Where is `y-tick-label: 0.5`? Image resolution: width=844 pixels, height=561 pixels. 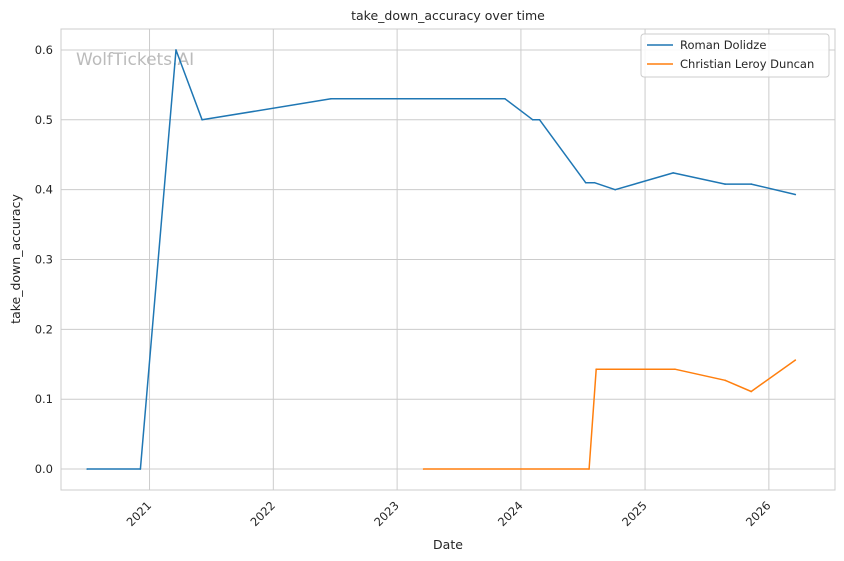
y-tick-label: 0.5 is located at coordinates (44, 120).